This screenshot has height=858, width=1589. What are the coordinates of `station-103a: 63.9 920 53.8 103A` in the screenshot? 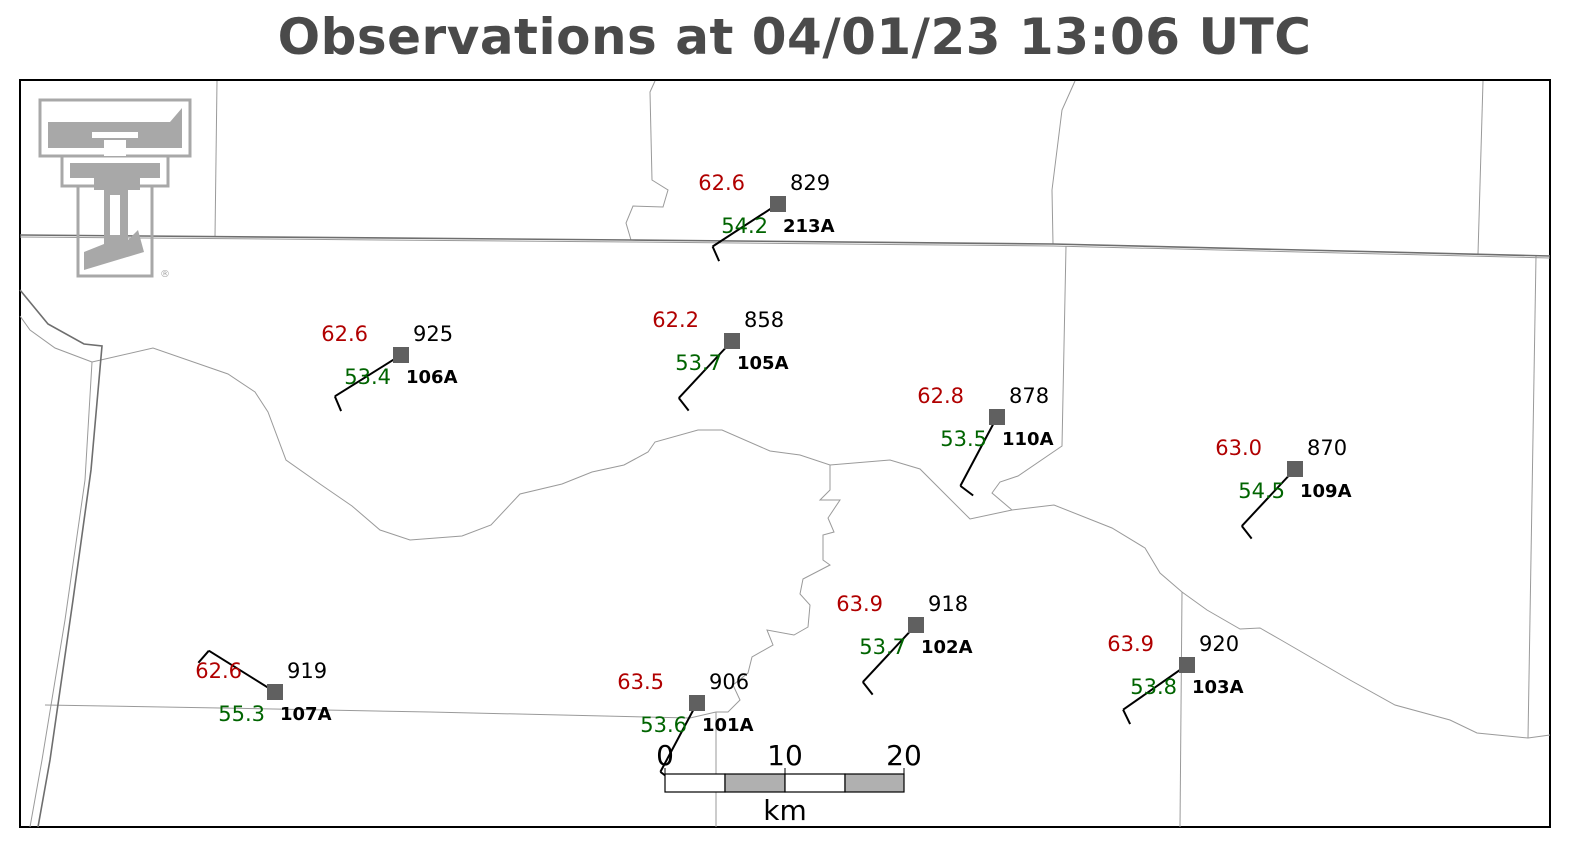 It's located at (1175, 678).